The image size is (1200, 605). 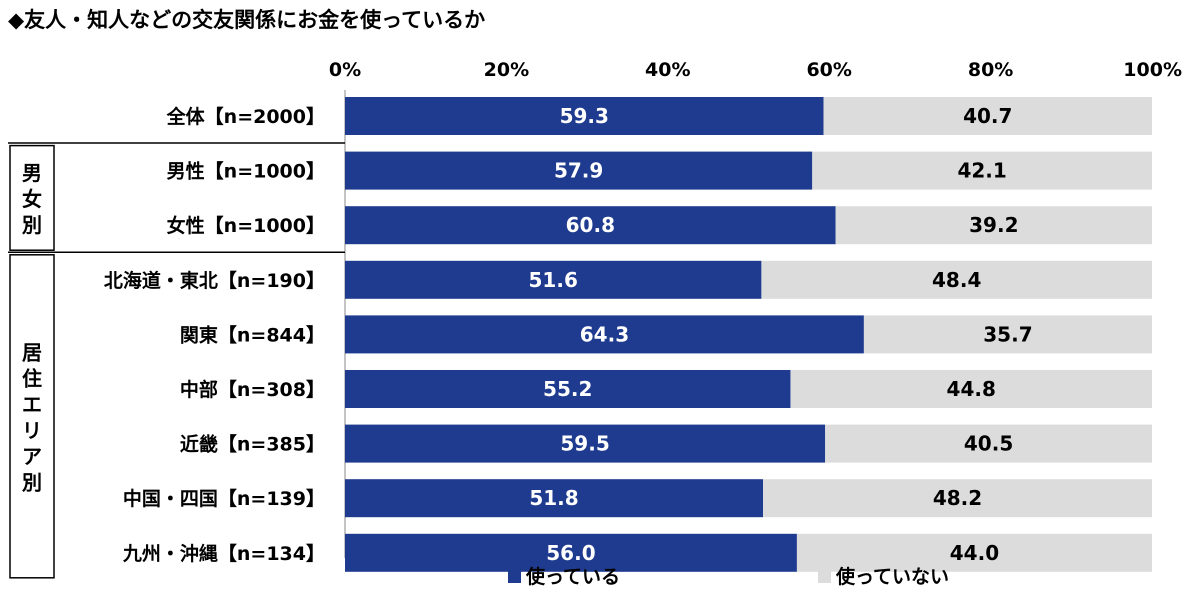 I want to click on data-label: 44.0, so click(x=974, y=553).